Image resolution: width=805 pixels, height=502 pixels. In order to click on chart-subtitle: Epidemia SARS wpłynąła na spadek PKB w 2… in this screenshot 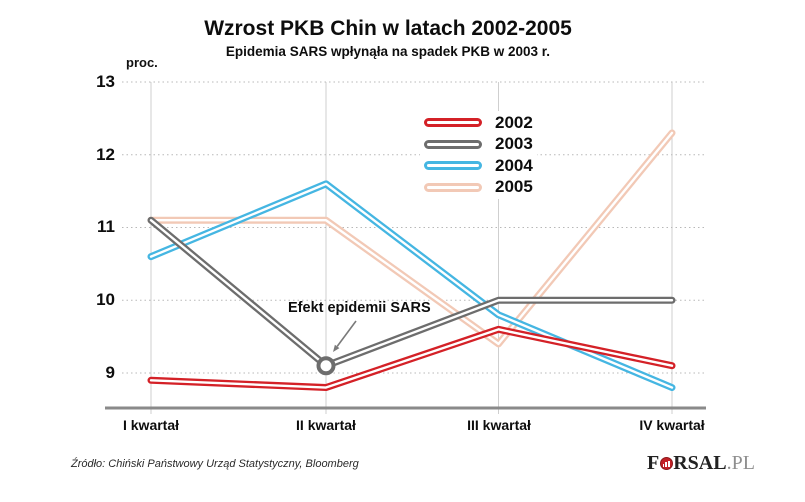, I will do `click(388, 51)`.